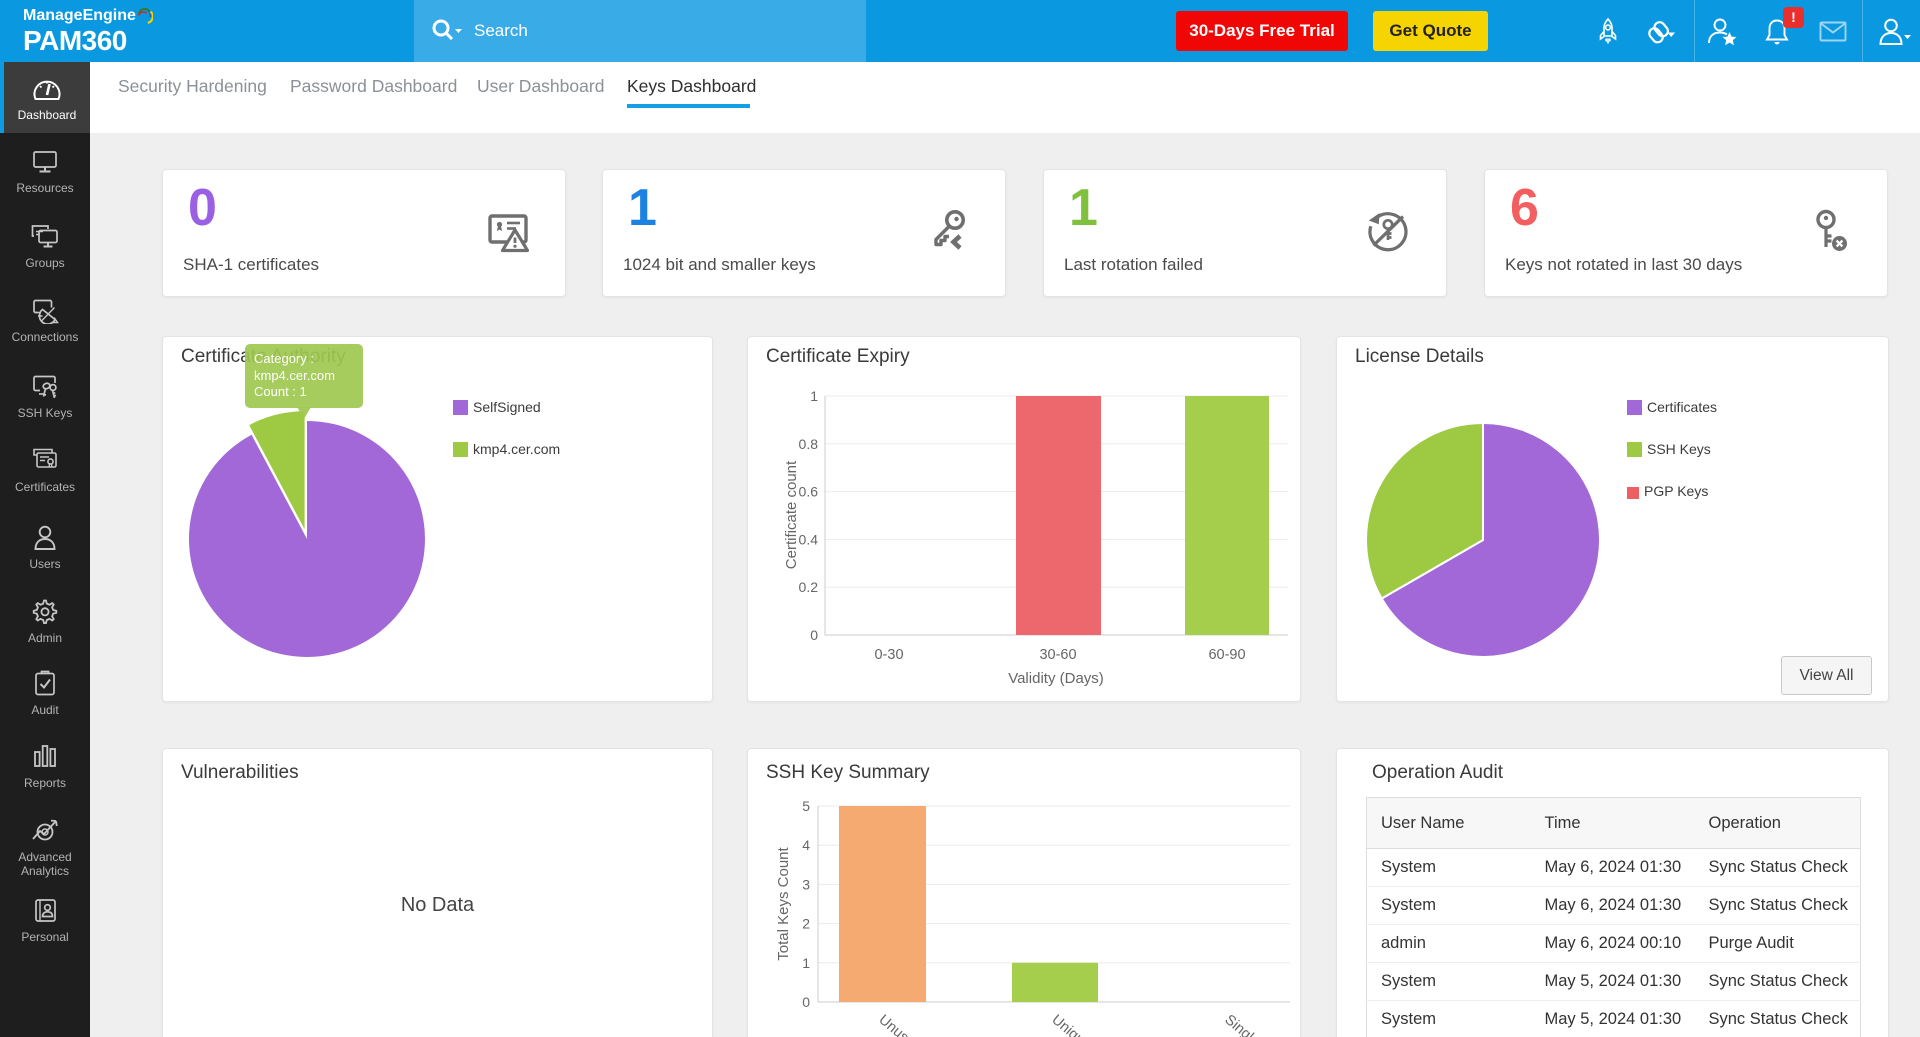 The height and width of the screenshot is (1037, 1920). Describe the element at coordinates (809, 587) in the screenshot. I see `svg-text: 0.2` at that location.